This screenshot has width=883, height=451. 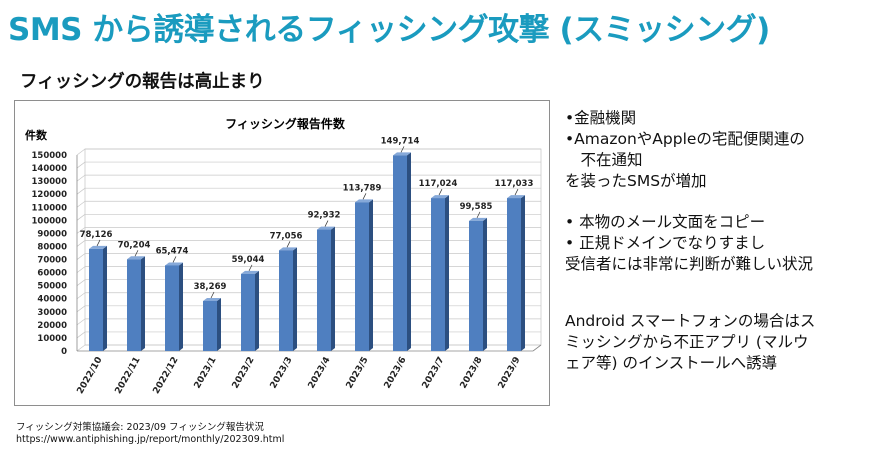 I want to click on bar-2023/7, so click(x=440, y=273).